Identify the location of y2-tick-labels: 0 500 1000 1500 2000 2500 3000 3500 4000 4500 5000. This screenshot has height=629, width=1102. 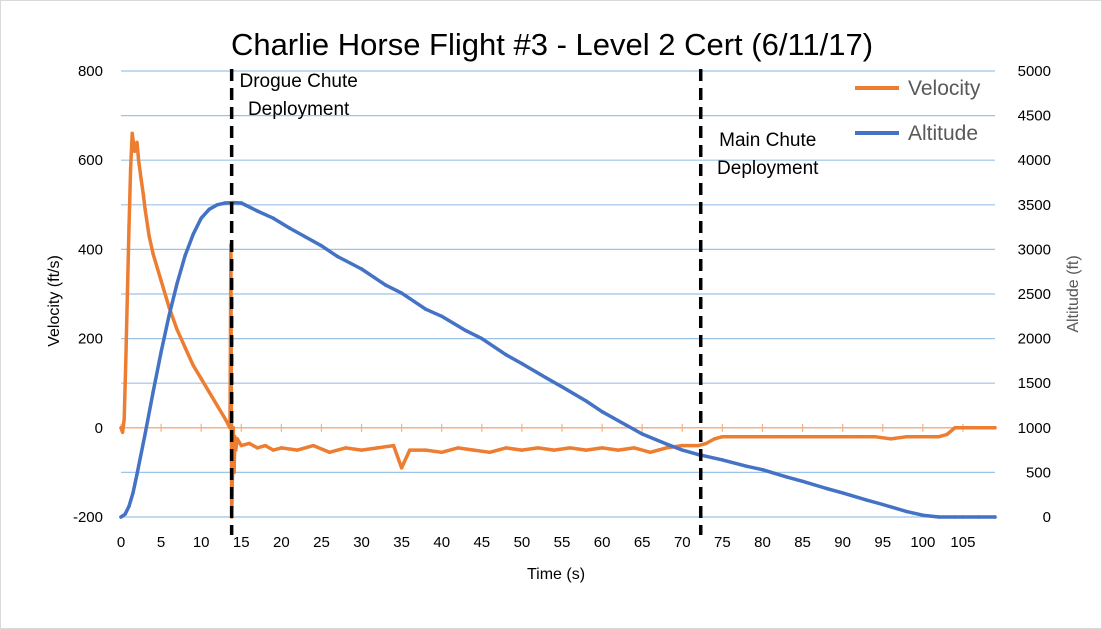
(1034, 294).